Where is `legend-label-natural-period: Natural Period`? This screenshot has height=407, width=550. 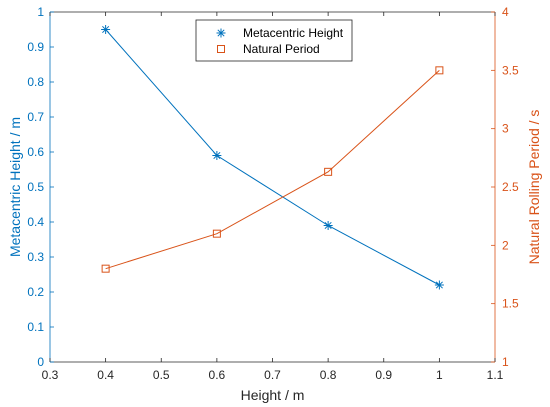
legend-label-natural-period: Natural Period is located at coordinates (281, 49).